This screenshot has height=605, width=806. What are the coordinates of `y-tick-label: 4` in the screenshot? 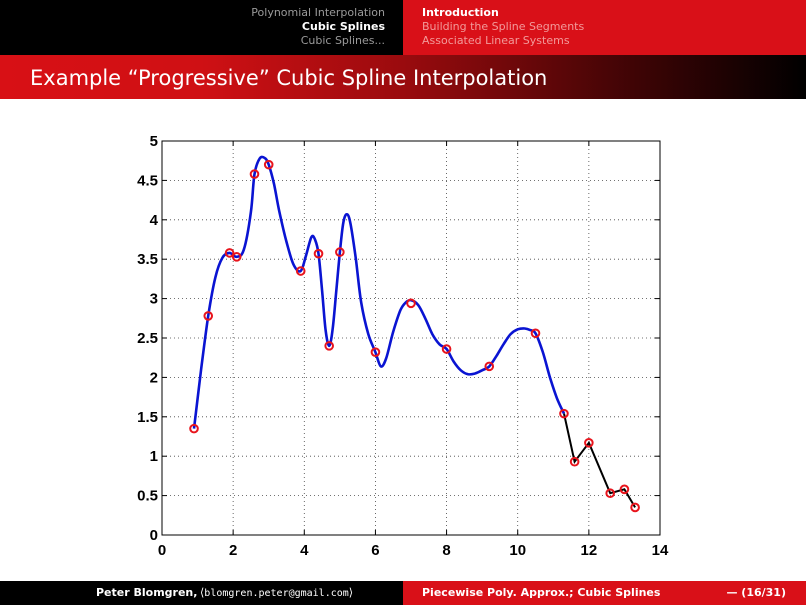 It's located at (154, 220).